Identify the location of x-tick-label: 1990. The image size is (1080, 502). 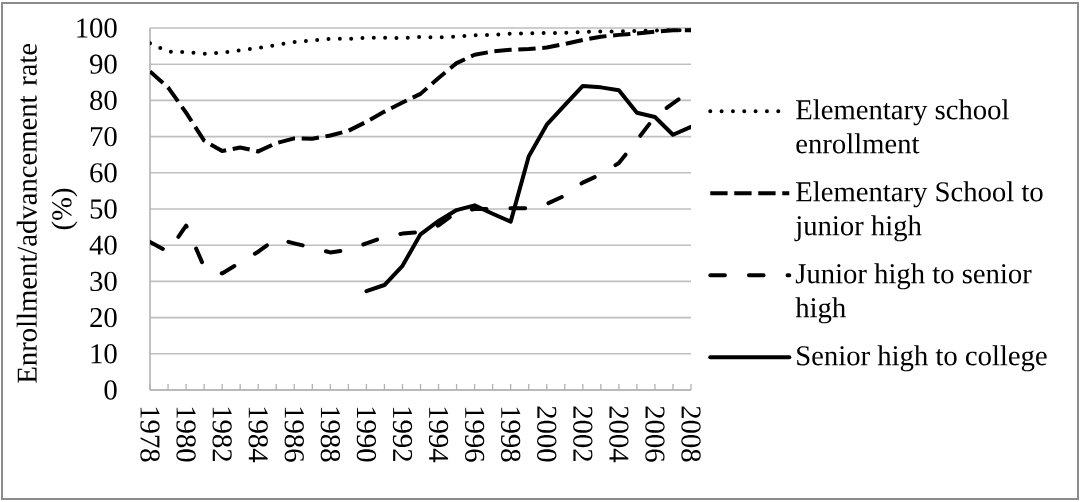
(366, 434).